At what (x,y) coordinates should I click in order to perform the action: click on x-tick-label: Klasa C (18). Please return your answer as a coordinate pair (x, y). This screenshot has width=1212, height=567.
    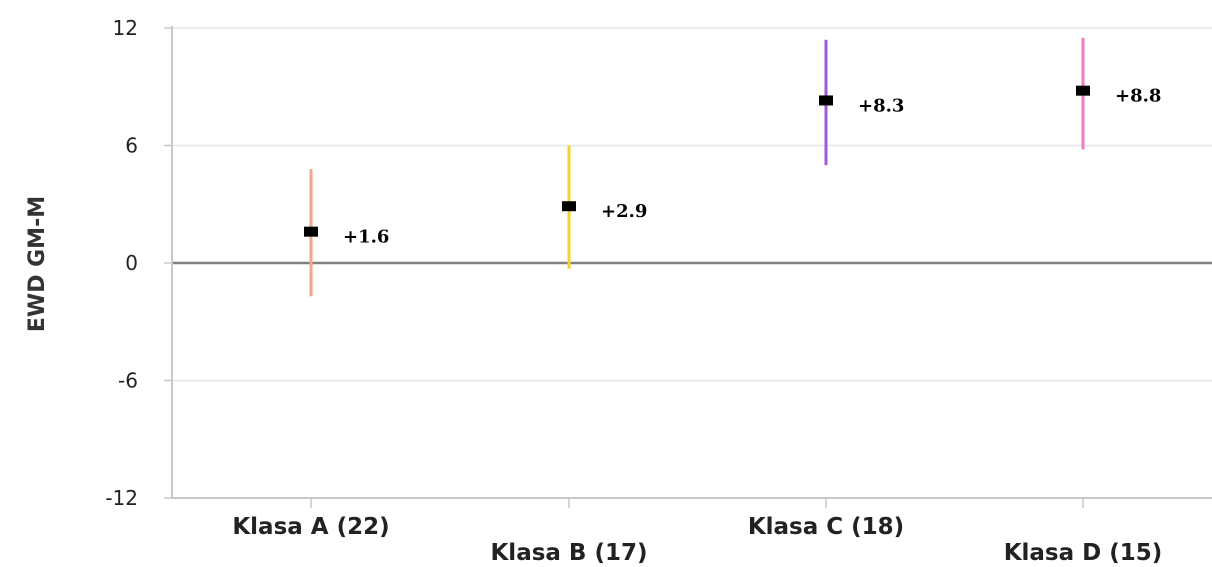
    Looking at the image, I should click on (826, 527).